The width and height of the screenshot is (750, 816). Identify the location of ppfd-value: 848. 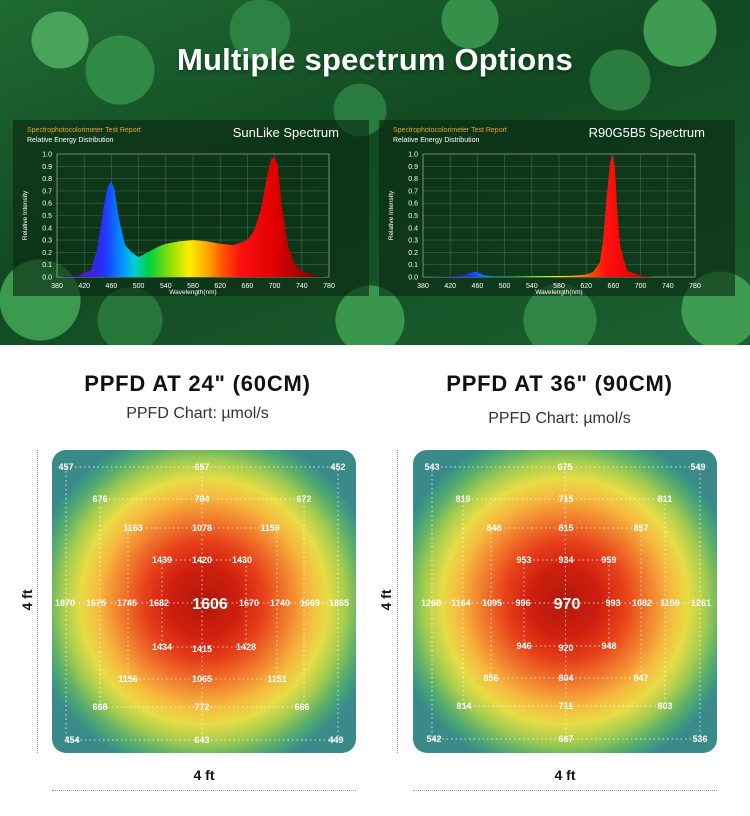
(493, 528).